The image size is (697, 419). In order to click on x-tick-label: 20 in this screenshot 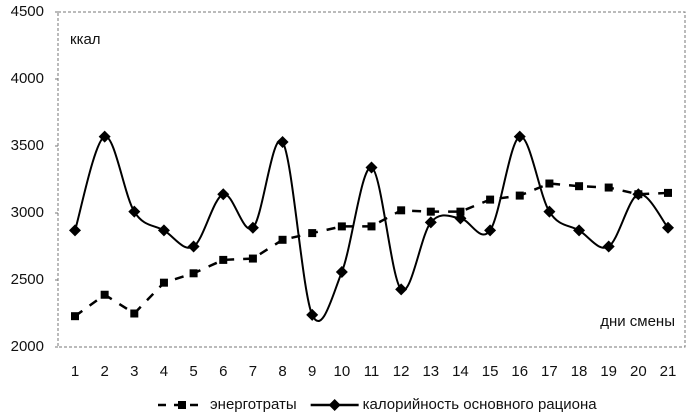, I will do `click(638, 371)`.